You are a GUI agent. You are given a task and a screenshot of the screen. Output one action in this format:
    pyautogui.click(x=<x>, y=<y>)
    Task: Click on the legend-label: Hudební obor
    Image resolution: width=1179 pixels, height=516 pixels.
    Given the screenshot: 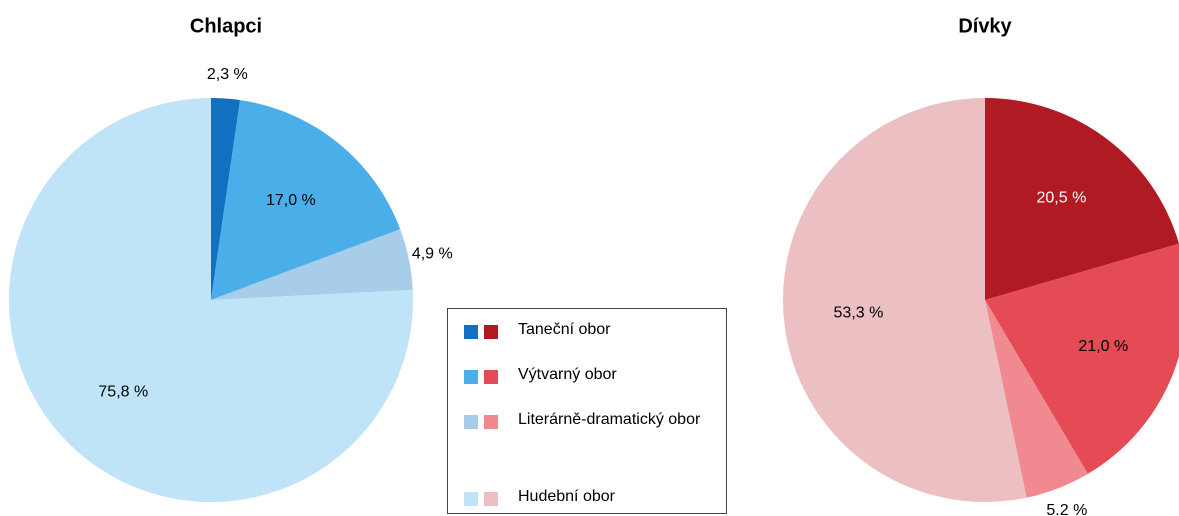 What is the action you would take?
    pyautogui.click(x=566, y=496)
    